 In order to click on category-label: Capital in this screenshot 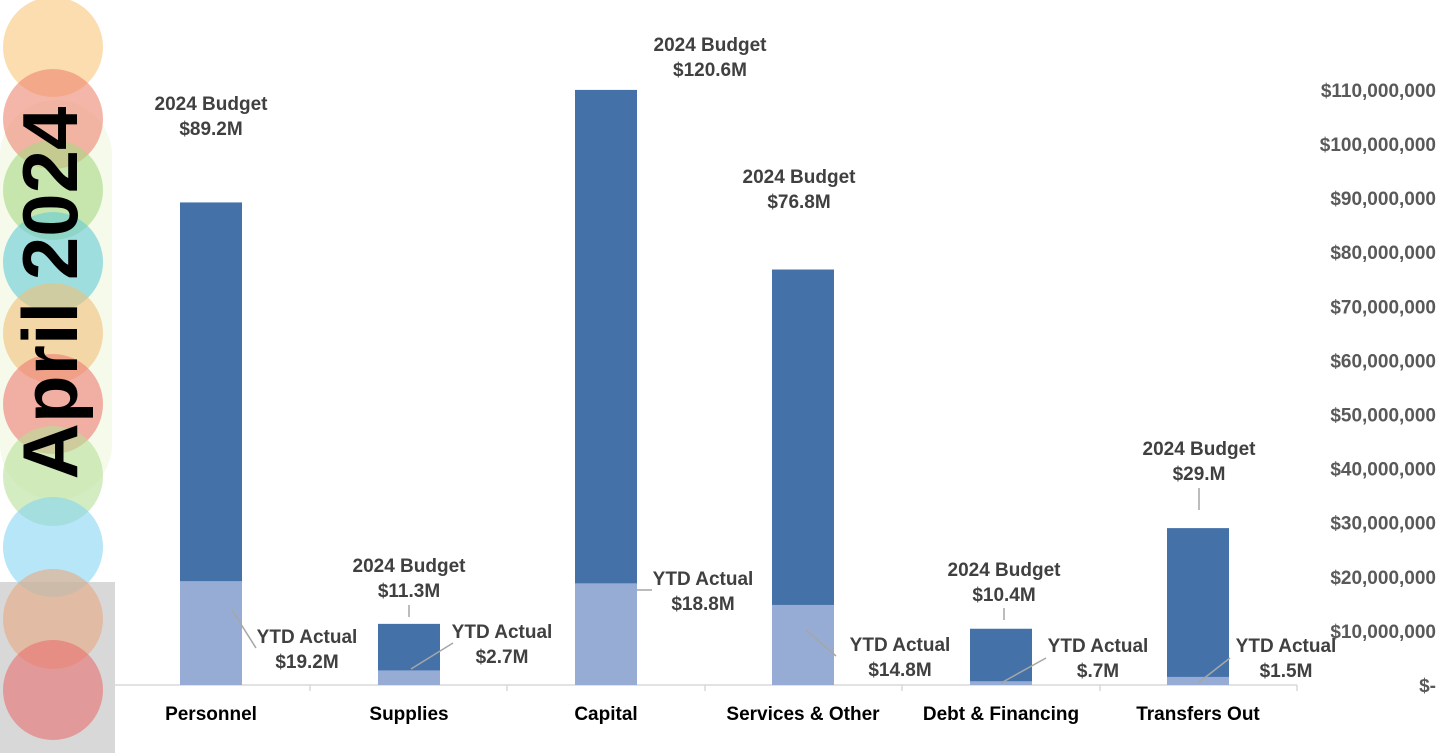, I will do `click(605, 714)`.